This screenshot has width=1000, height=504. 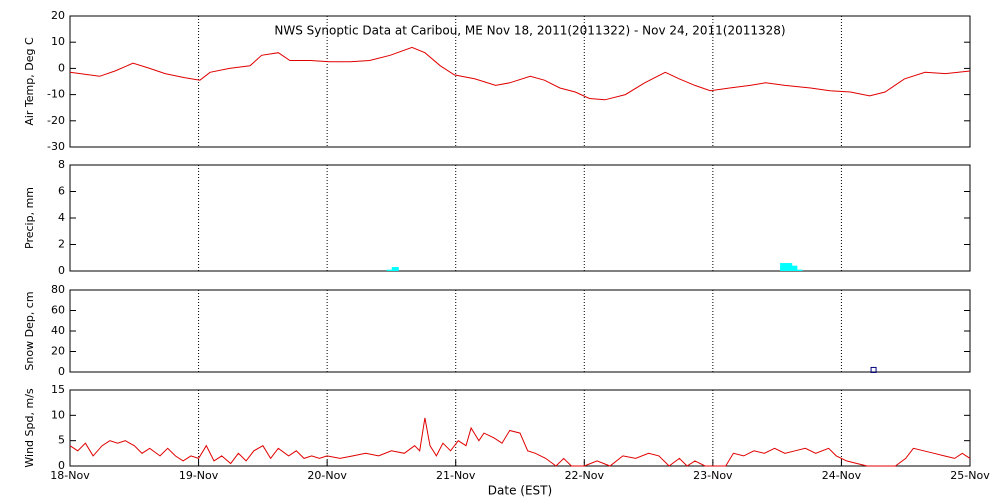 I want to click on y-axis-label: Air Temp, Deg C, so click(x=29, y=81).